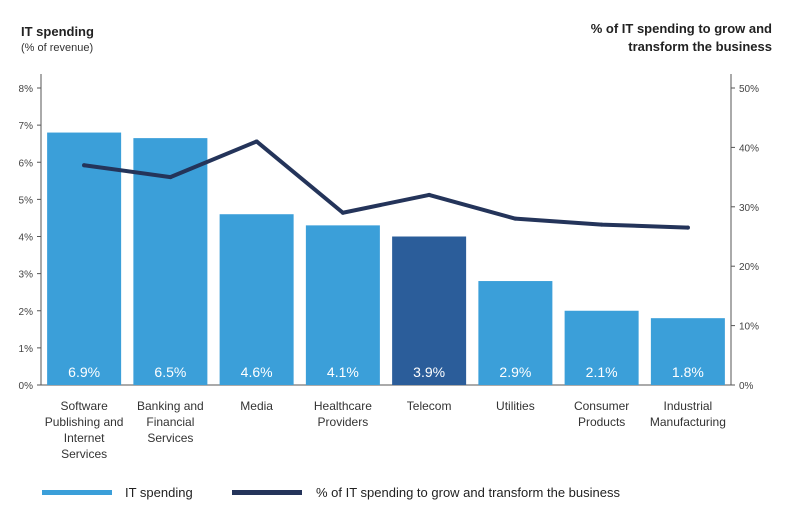  I want to click on category-label: Telecom, so click(429, 406).